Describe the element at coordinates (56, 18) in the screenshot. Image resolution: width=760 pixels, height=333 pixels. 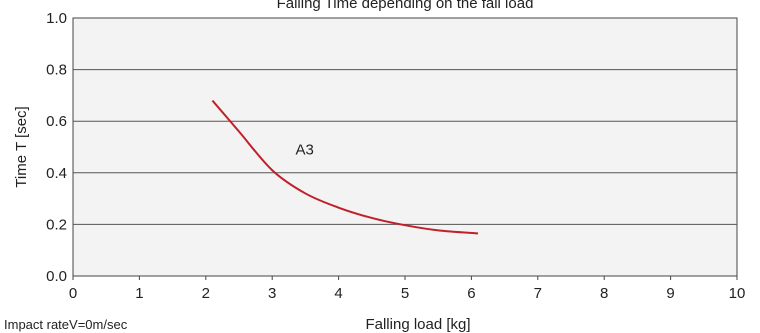
I see `y-tick-label: 1.0` at that location.